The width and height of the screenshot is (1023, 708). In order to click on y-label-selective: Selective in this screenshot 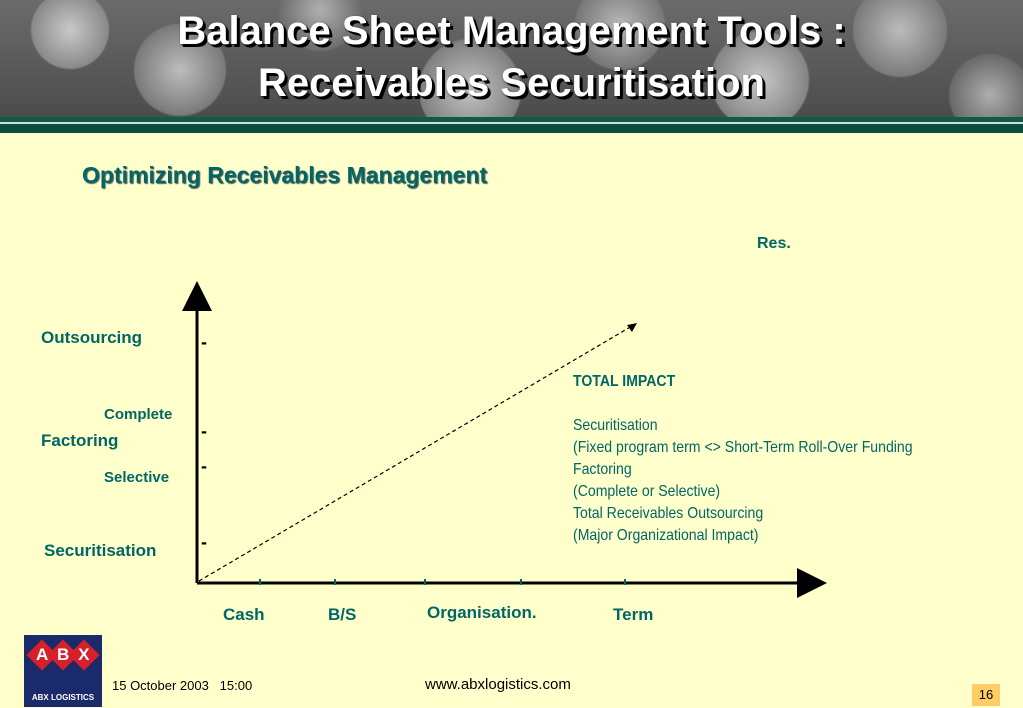, I will do `click(137, 477)`.